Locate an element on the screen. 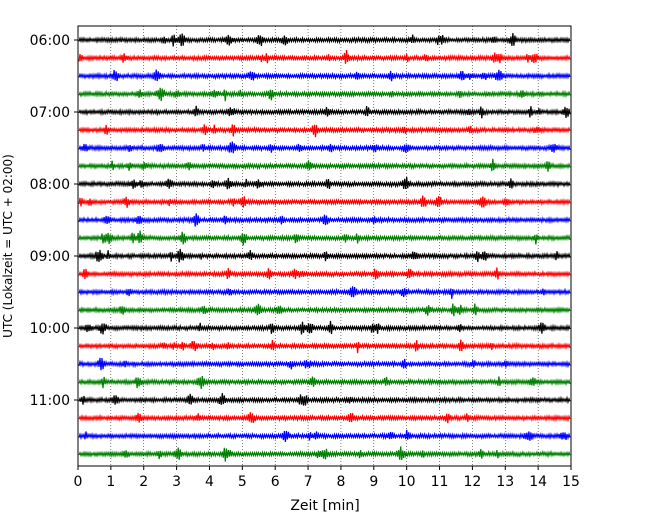 This screenshot has width=650, height=520. x-tick-label: 4 is located at coordinates (209, 482).